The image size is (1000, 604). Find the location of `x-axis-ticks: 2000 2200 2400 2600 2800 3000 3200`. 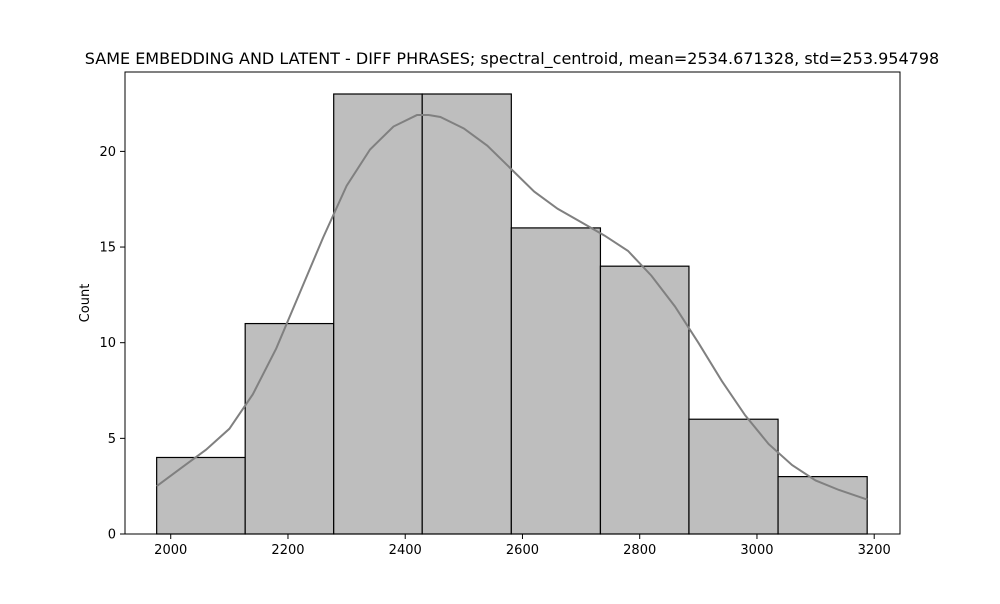

x-axis-ticks: 2000 2200 2400 2600 2800 3000 3200 is located at coordinates (522, 546).